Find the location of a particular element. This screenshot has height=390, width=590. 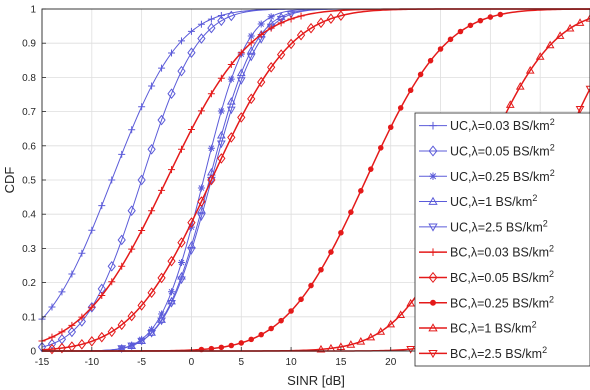

legend-label: BC,λ=0.25 BS/km2 is located at coordinates (502, 302).